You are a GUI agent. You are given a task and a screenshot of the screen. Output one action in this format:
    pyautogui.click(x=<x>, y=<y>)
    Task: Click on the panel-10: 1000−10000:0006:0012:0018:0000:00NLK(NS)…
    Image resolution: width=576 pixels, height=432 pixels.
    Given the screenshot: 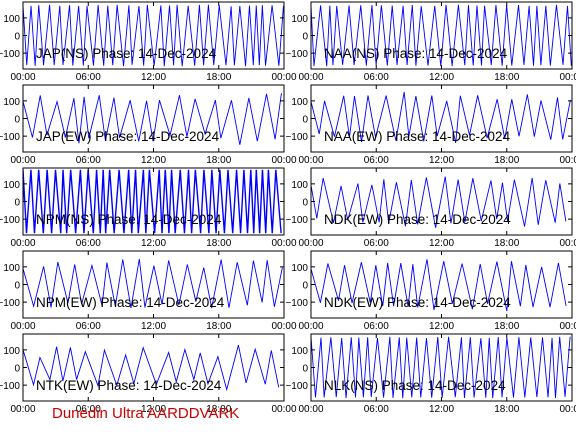 What is the action you would take?
    pyautogui.click(x=430, y=374)
    